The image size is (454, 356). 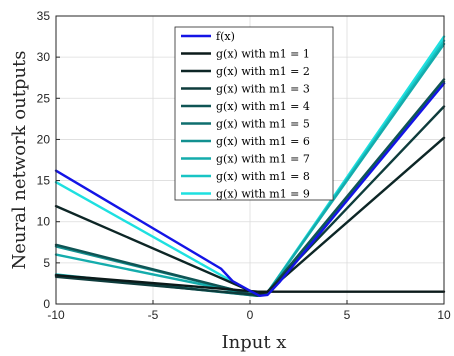 I want to click on y-axis-label: Neural network outputs, so click(x=19, y=159).